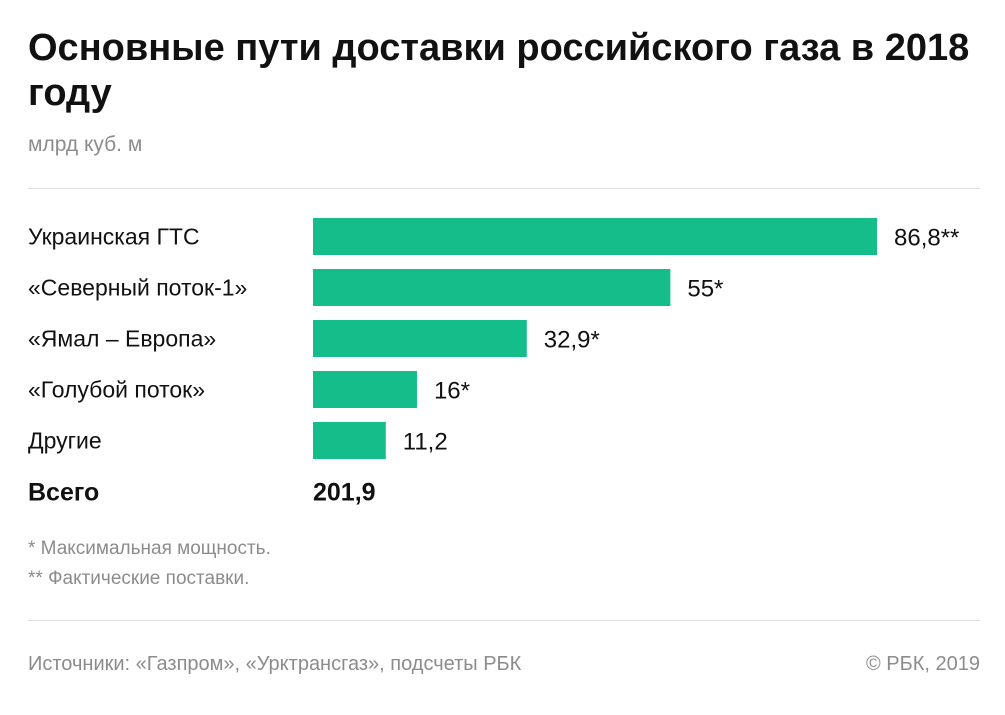 Image resolution: width=1005 pixels, height=715 pixels. I want to click on footnote-actual-supply: ** Фактические поставки., so click(139, 578).